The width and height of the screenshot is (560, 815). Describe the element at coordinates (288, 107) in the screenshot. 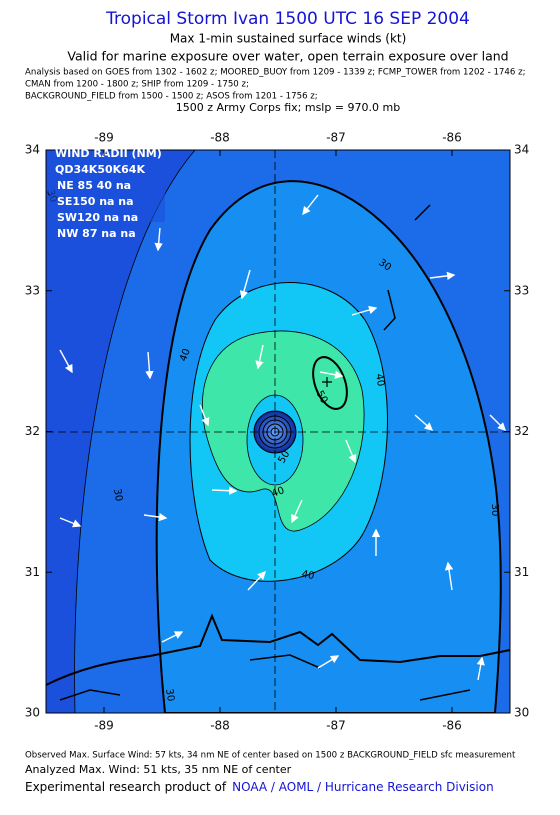

I see `fix: 1500 z Army Corps fix; mslp = 970.0 mb` at that location.